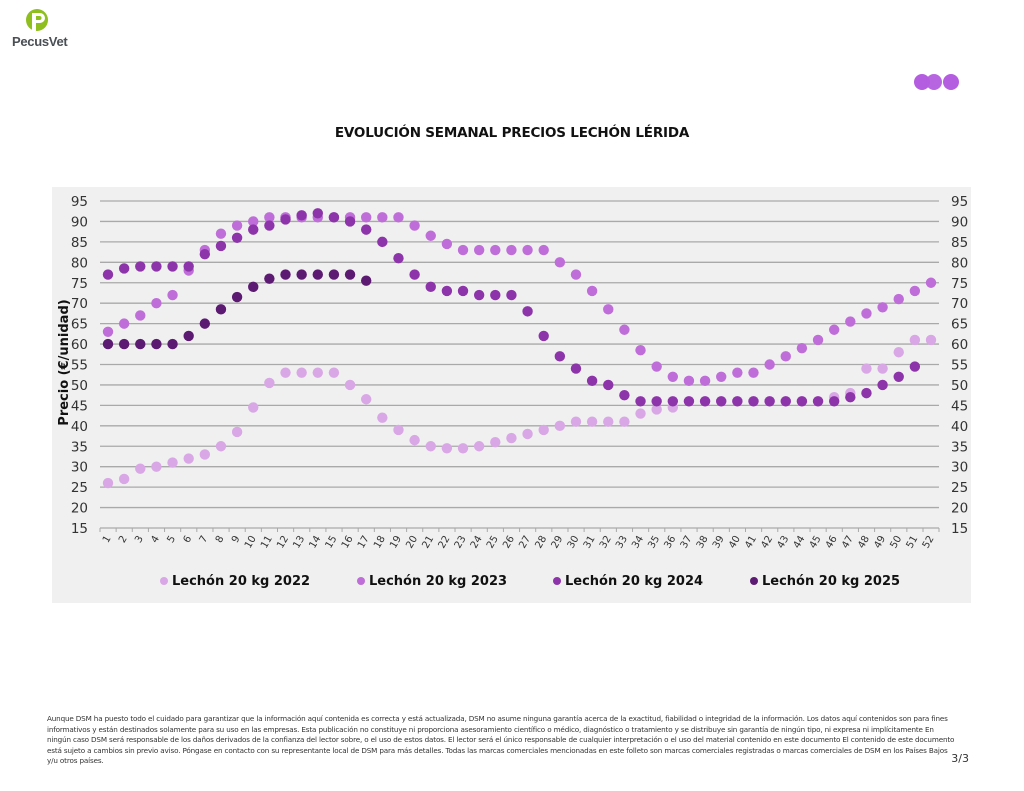  Describe the element at coordinates (241, 581) in the screenshot. I see `legend-label: Lechón 20 kg 2022` at that location.